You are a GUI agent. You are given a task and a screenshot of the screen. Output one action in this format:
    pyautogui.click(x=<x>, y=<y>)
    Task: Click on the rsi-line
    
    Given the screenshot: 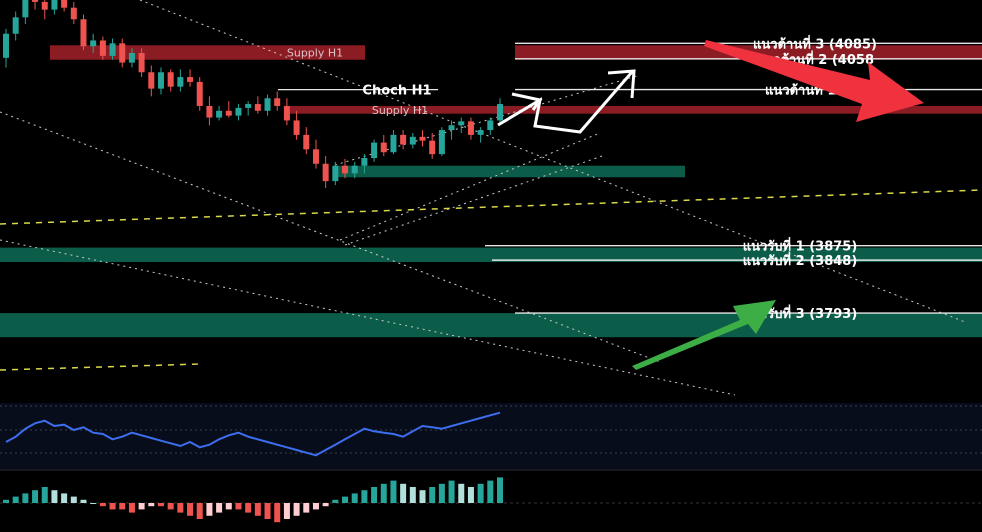 What is the action you would take?
    pyautogui.click(x=253, y=434)
    